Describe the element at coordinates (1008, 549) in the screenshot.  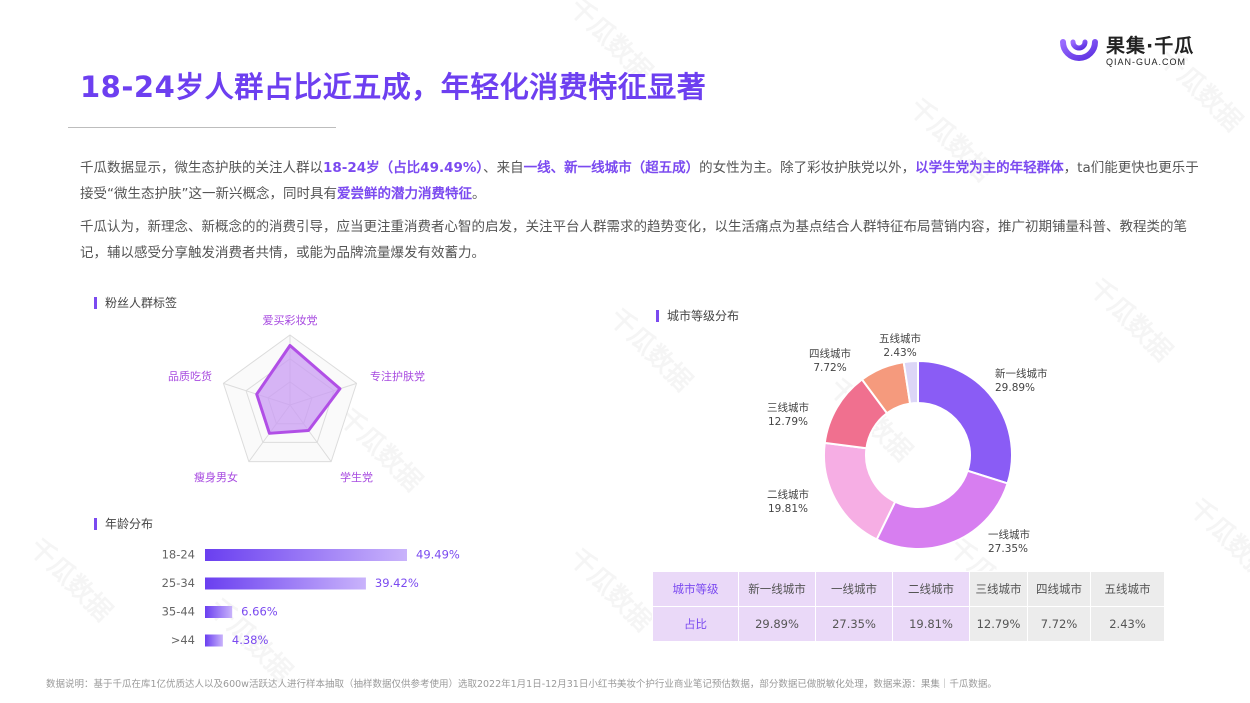
I see `donut-value-label: 27.35%` at that location.